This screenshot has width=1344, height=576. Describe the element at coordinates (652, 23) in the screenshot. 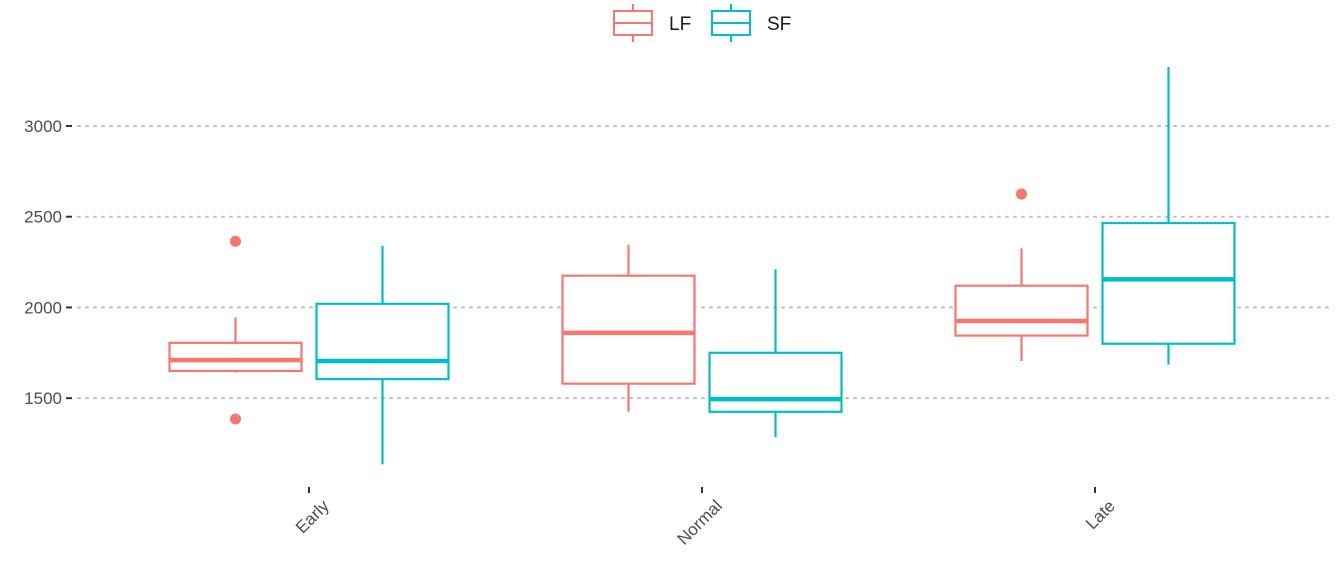

I see `legend-item-LF: LF` at that location.